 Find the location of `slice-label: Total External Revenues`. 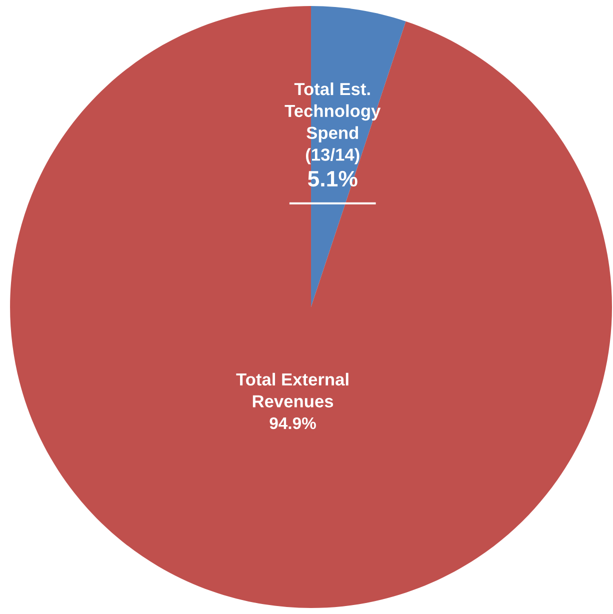

slice-label: Total External Revenues is located at coordinates (292, 390).